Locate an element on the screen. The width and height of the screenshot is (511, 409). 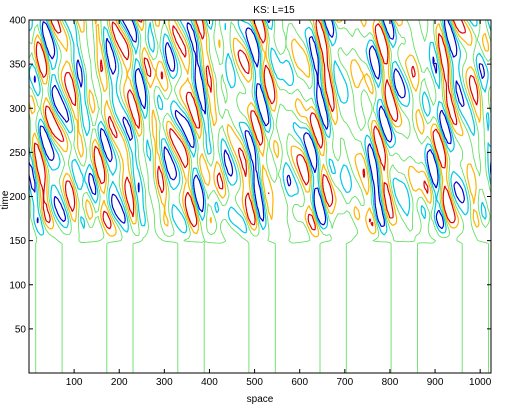
chart-title: KS: L=15 is located at coordinates (274, 10).